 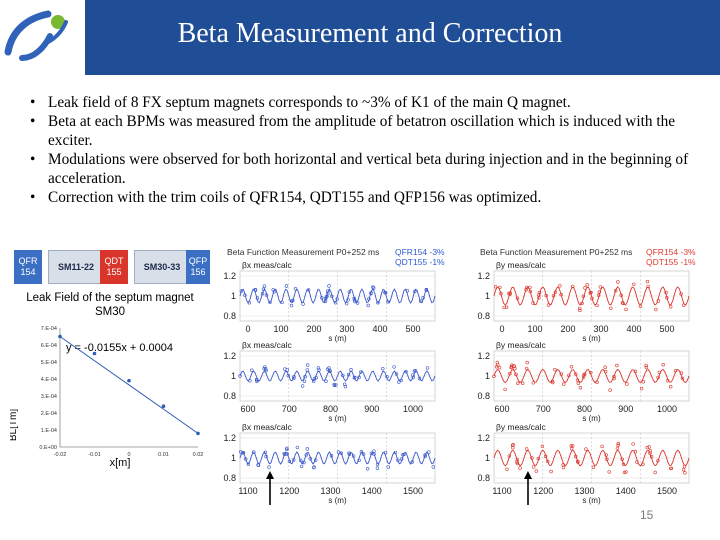 I want to click on xtick-label: 1100, so click(x=501, y=491).